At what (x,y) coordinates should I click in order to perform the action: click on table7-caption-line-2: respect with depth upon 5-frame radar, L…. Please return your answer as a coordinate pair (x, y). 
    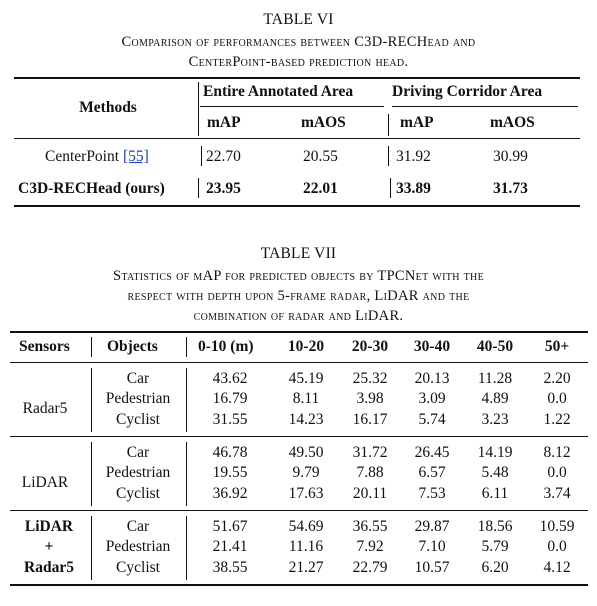
    Looking at the image, I should click on (298, 296).